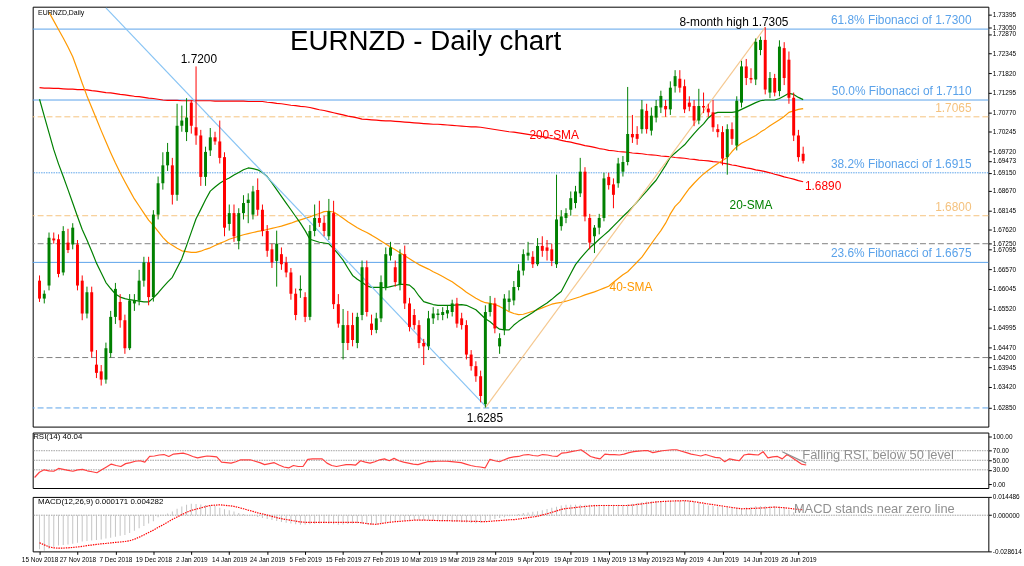 This screenshot has height=566, width=1024. Describe the element at coordinates (631, 286) in the screenshot. I see `annotation: 40-SMA` at that location.